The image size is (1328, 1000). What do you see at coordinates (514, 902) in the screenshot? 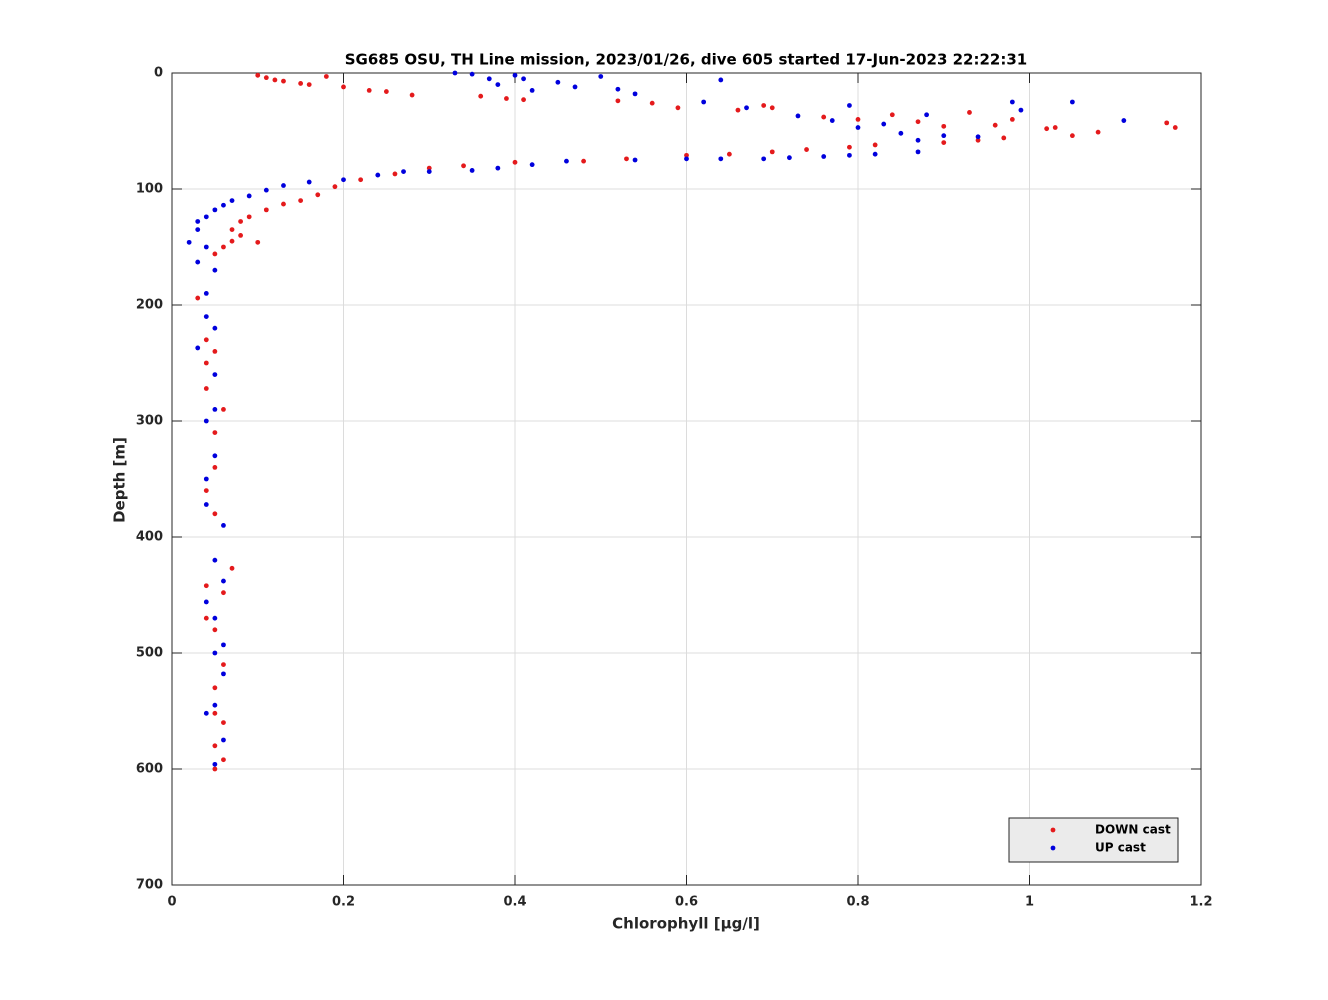
I see `x-tick-label: 0.4` at bounding box center [514, 902].